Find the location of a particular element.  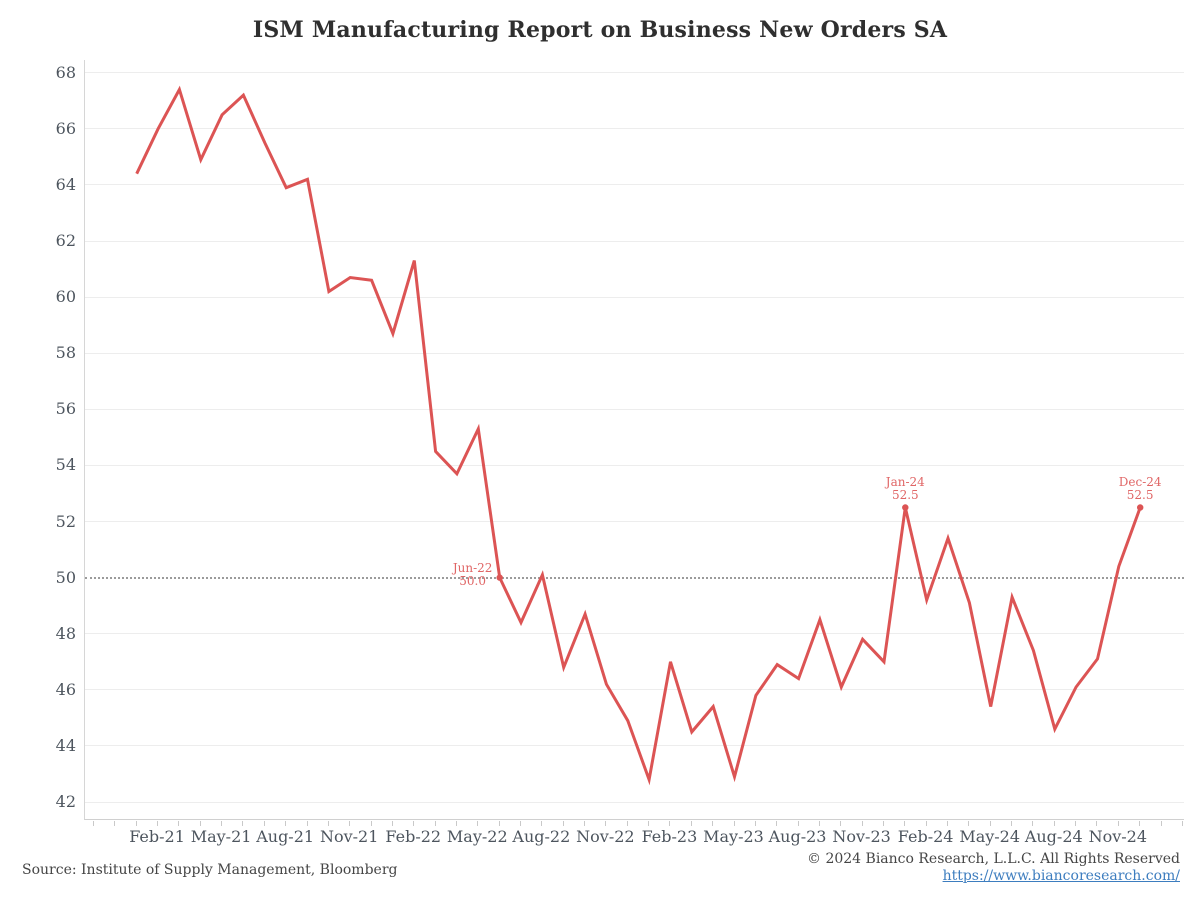

y-tick-label: 44 is located at coordinates (65, 745).